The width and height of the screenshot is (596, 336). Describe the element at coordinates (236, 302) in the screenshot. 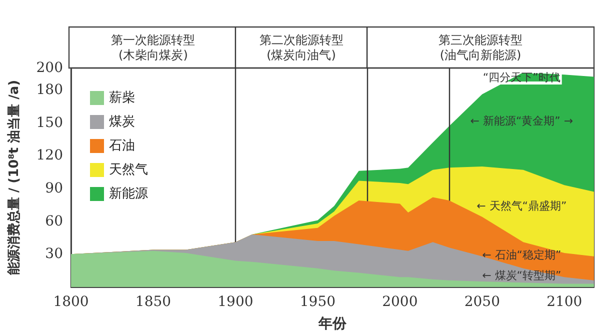

I see `x-tick-label: 1900` at that location.